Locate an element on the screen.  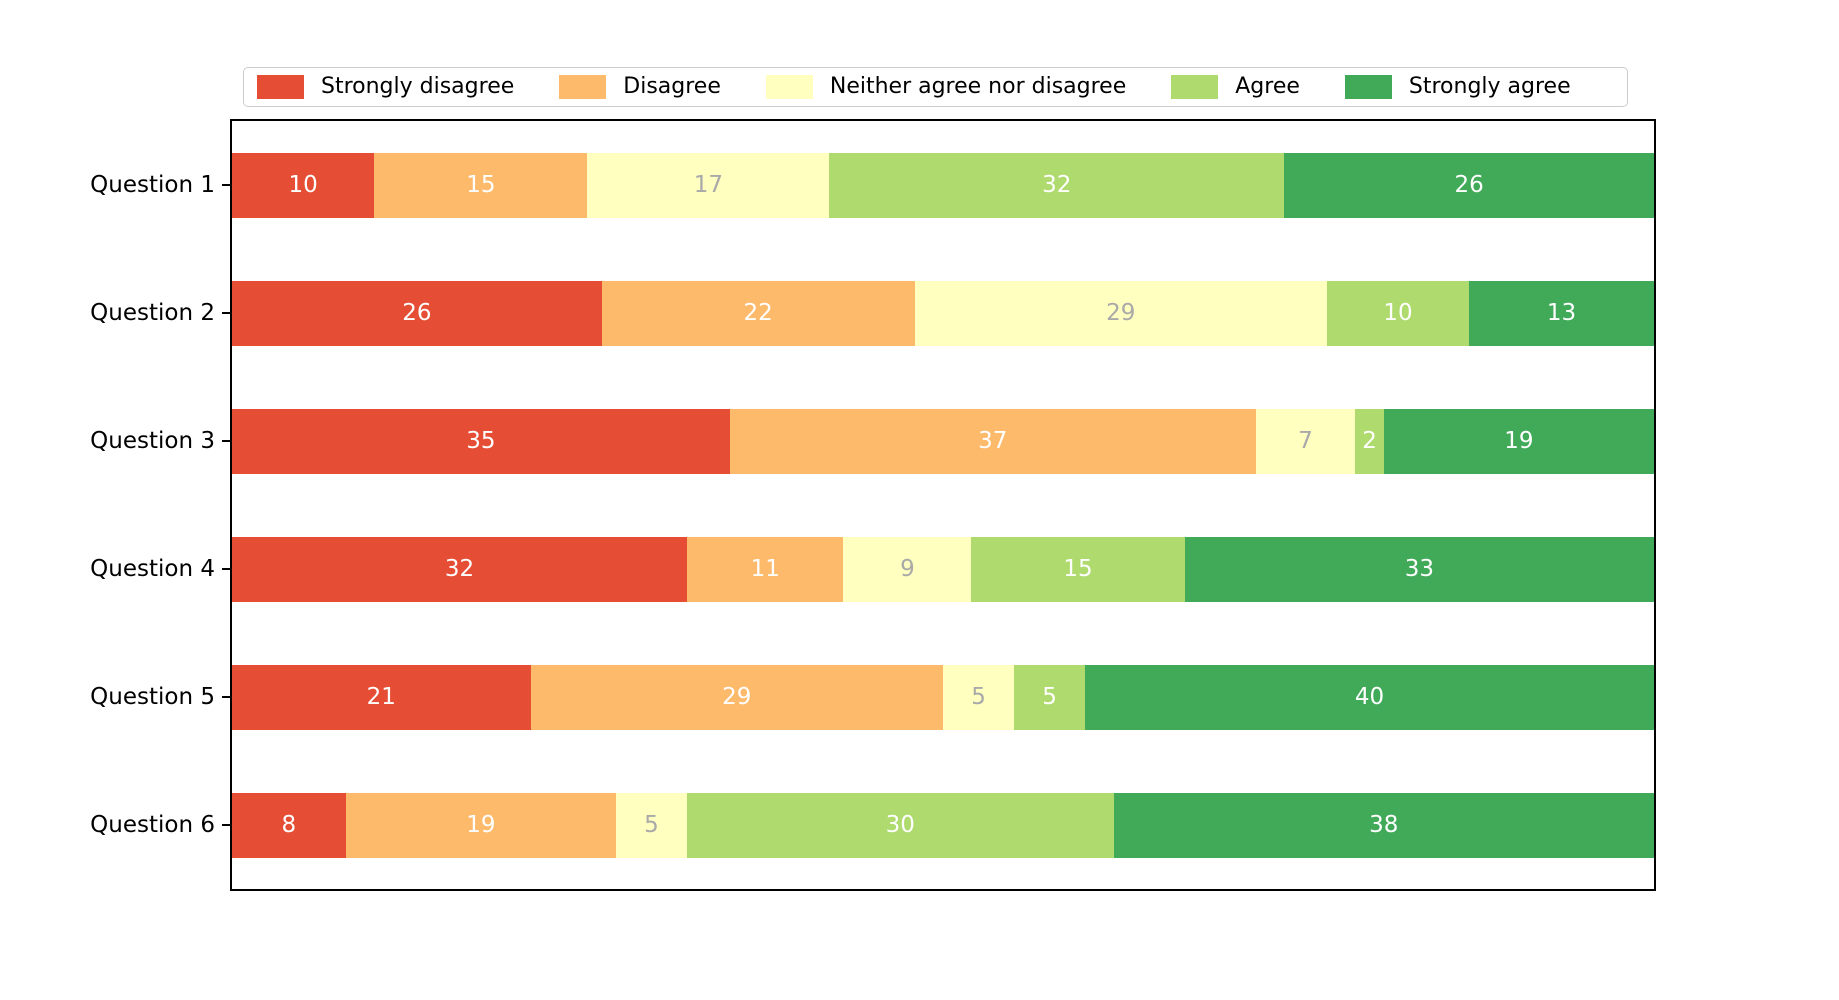
legend-label: Disagree is located at coordinates (672, 86).